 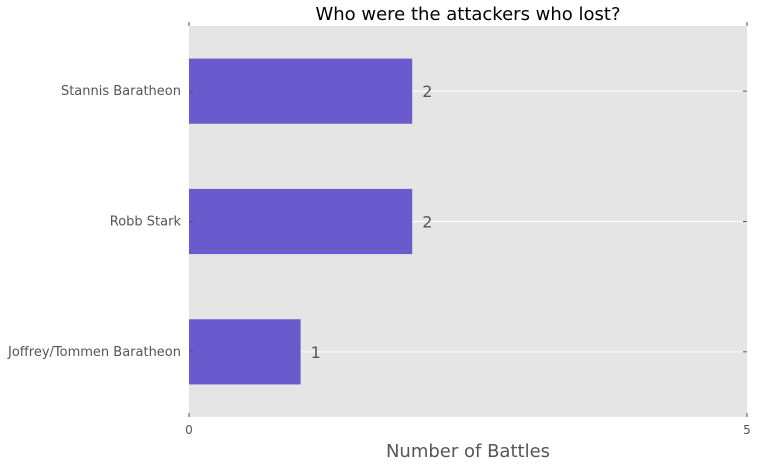 I want to click on data-labels: 2 2 1, so click(x=372, y=222).